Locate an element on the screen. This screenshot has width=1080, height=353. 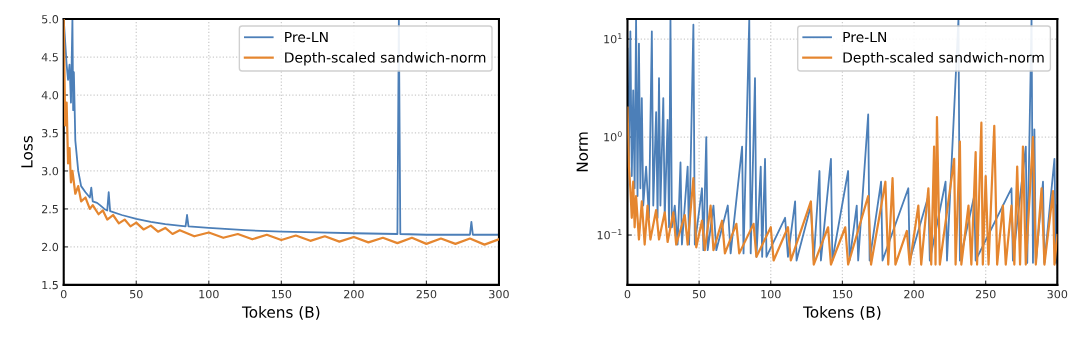
y-tick-label: 3.0 is located at coordinates (50, 171).